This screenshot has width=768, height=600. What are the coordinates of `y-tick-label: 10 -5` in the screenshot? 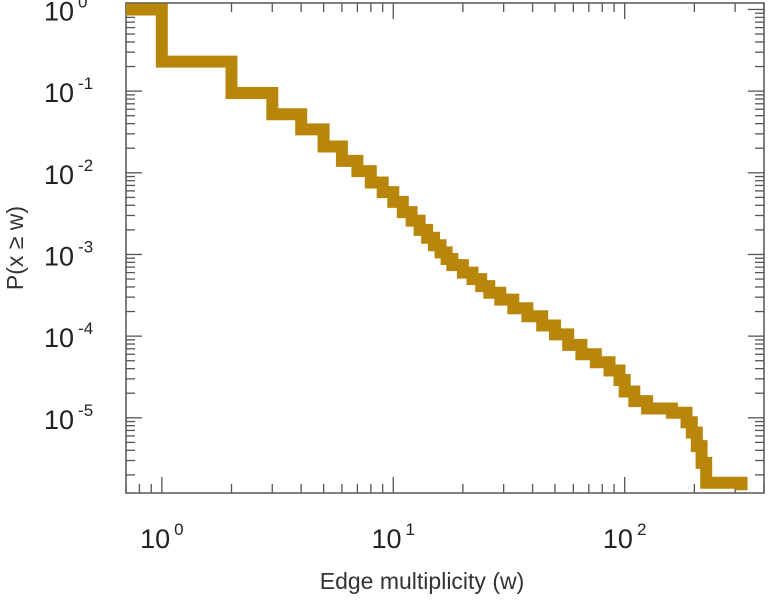 It's located at (68, 418).